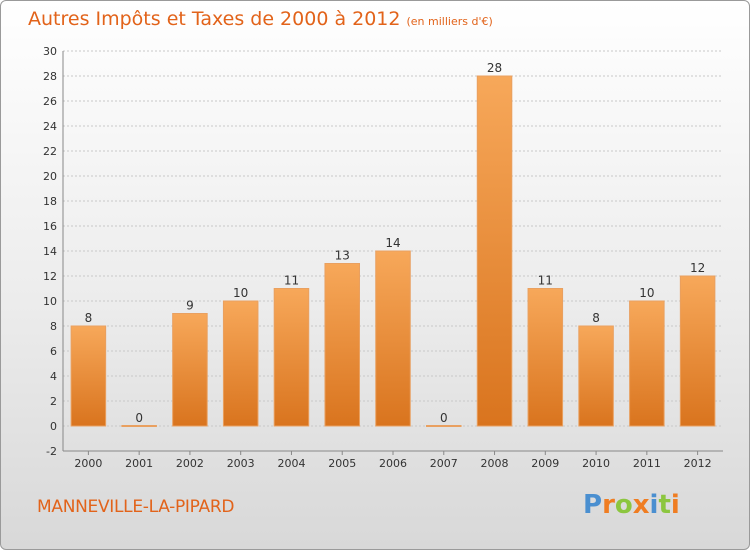 The width and height of the screenshot is (750, 550). I want to click on proxiti-logo: Proxiti, so click(631, 505).